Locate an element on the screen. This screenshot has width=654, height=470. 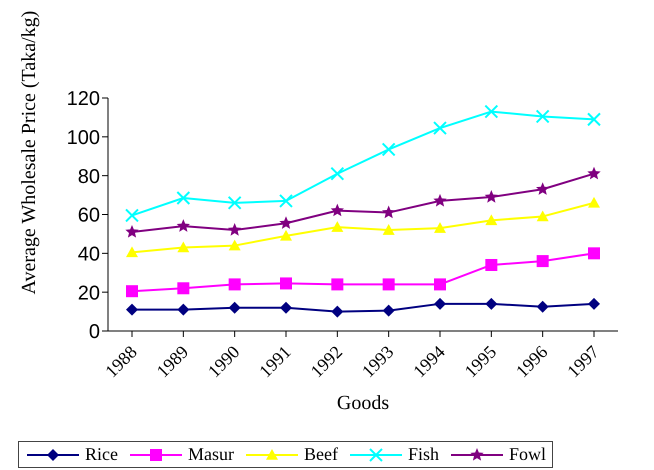
y-tick-label: 100 is located at coordinates (83, 137).